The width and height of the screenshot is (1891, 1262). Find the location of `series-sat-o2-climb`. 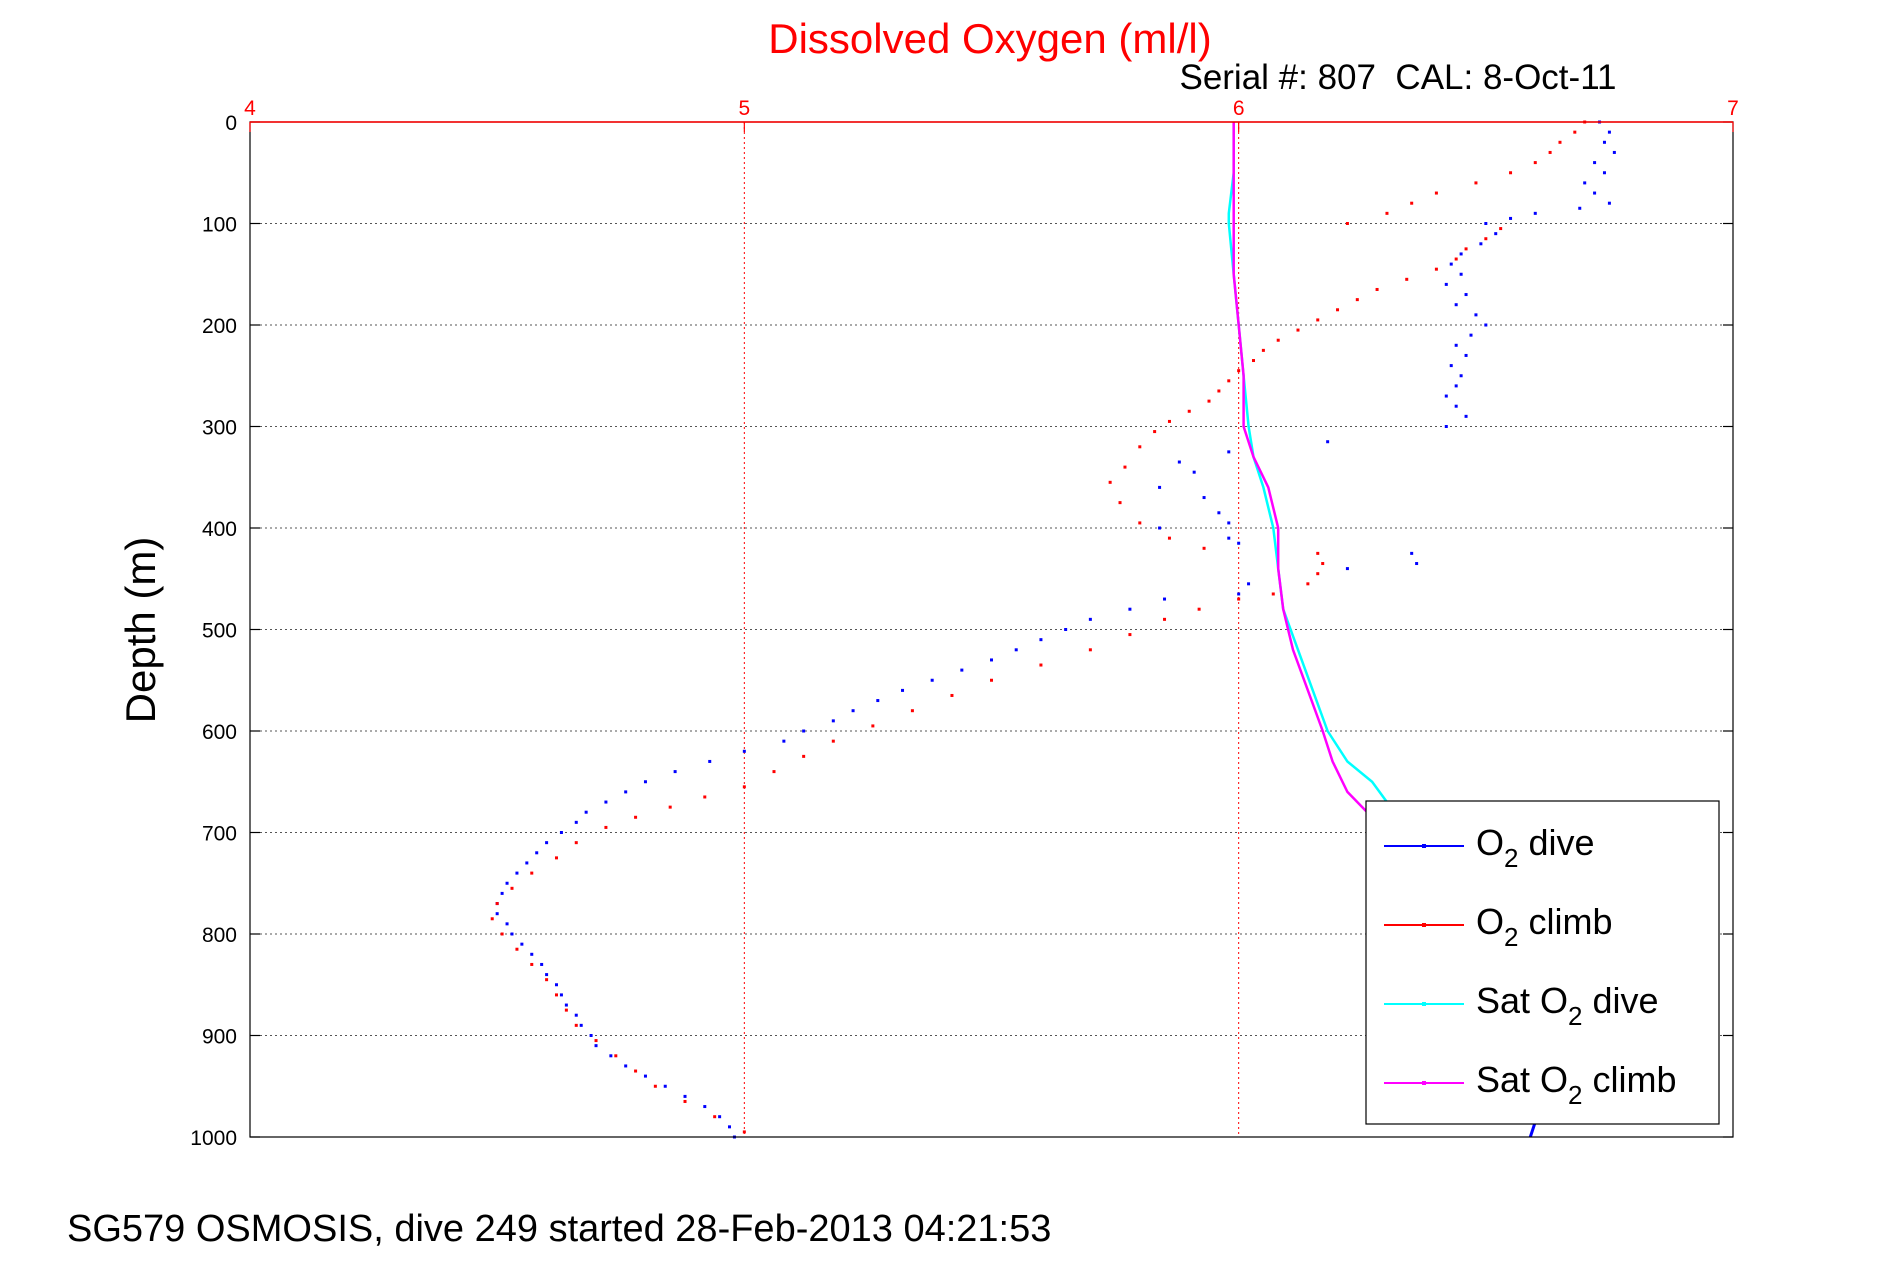

series-sat-o2-climb is located at coordinates (1310, 478).